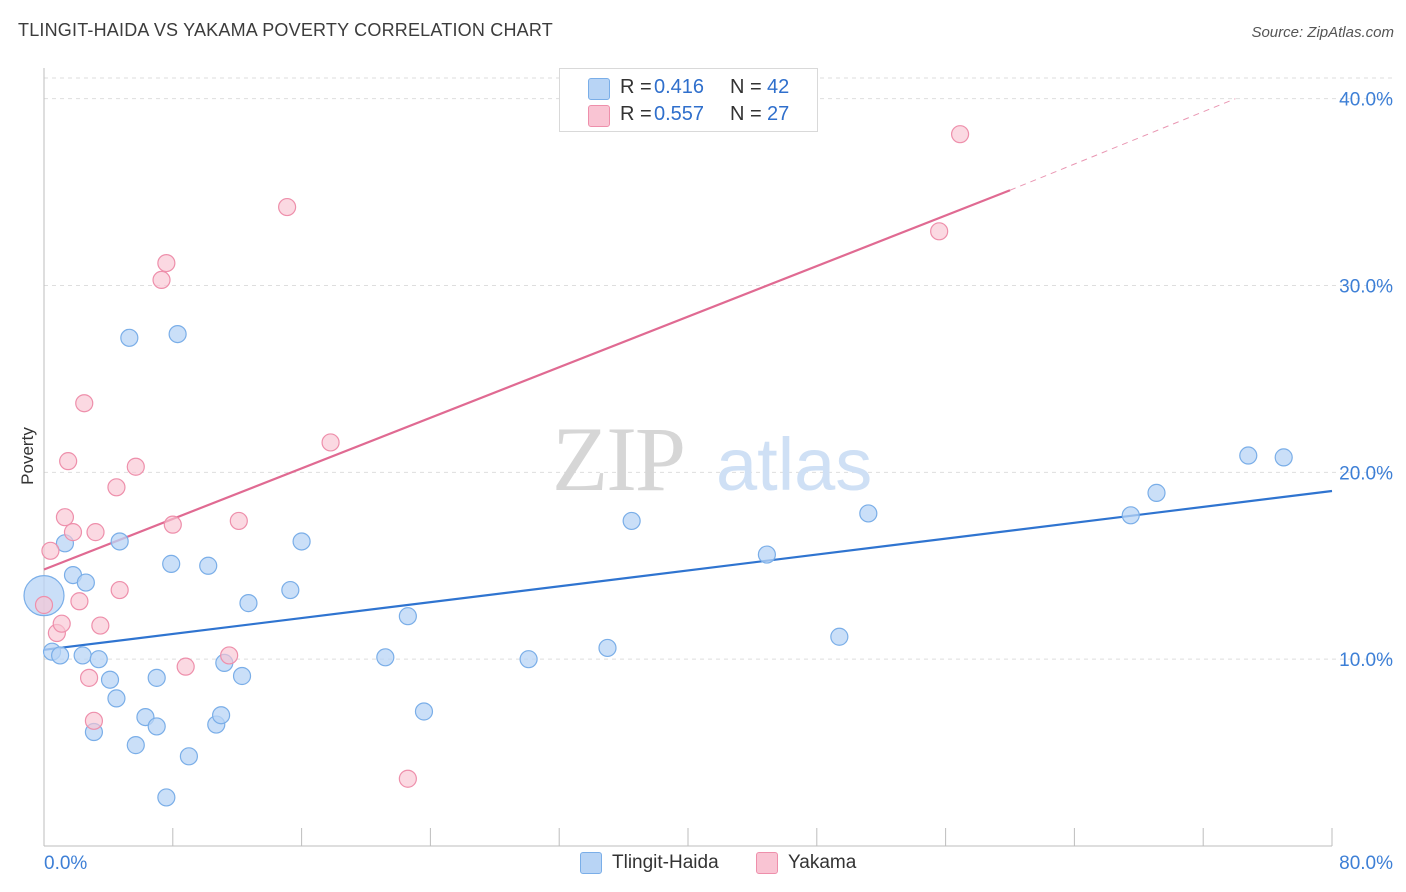  I want to click on x-tick-label: 0.0%, so click(65, 863).